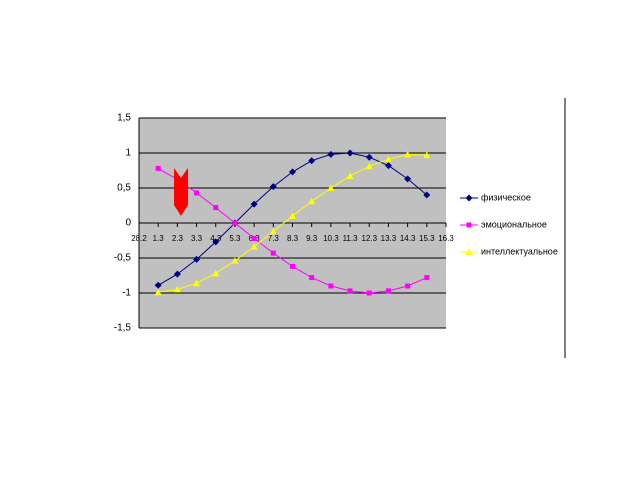 Image resolution: width=640 pixels, height=485 pixels. Describe the element at coordinates (408, 238) in the screenshot. I see `x-tick-label: 14.3` at that location.